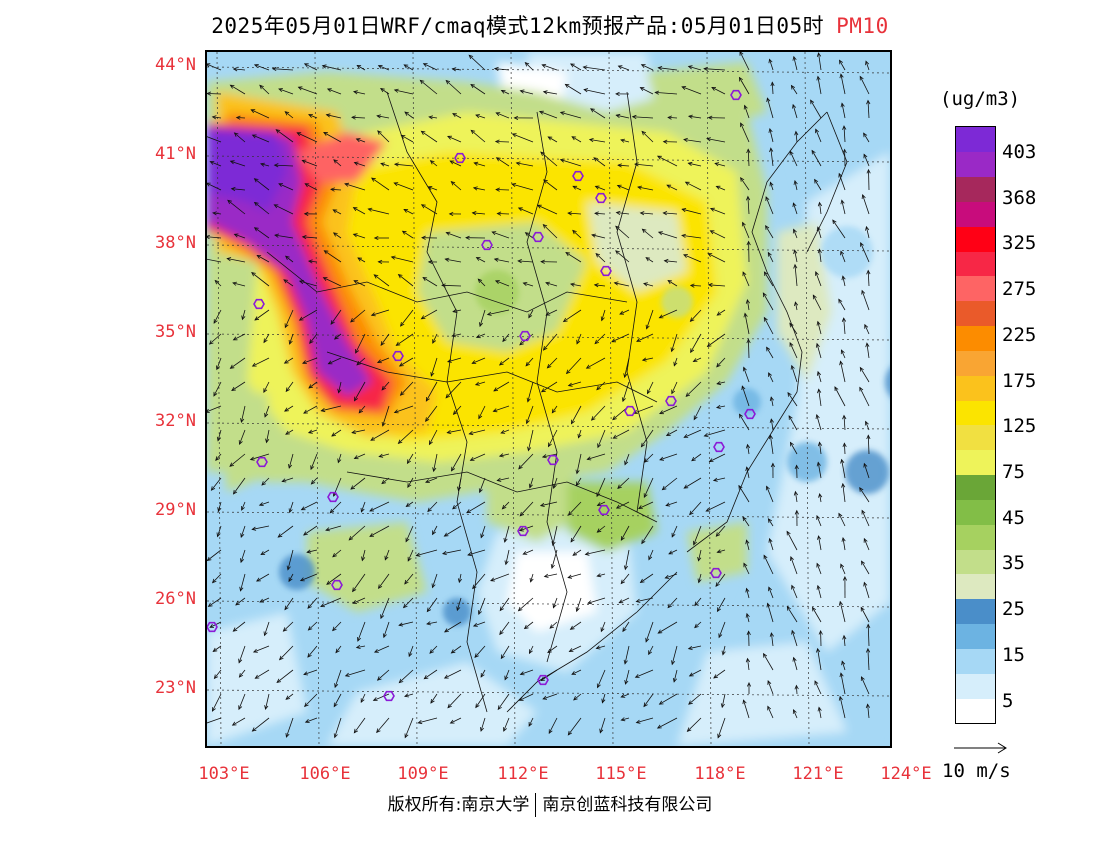 This screenshot has height=850, width=1100. Describe the element at coordinates (536, 805) in the screenshot. I see `footer-divider` at that location.